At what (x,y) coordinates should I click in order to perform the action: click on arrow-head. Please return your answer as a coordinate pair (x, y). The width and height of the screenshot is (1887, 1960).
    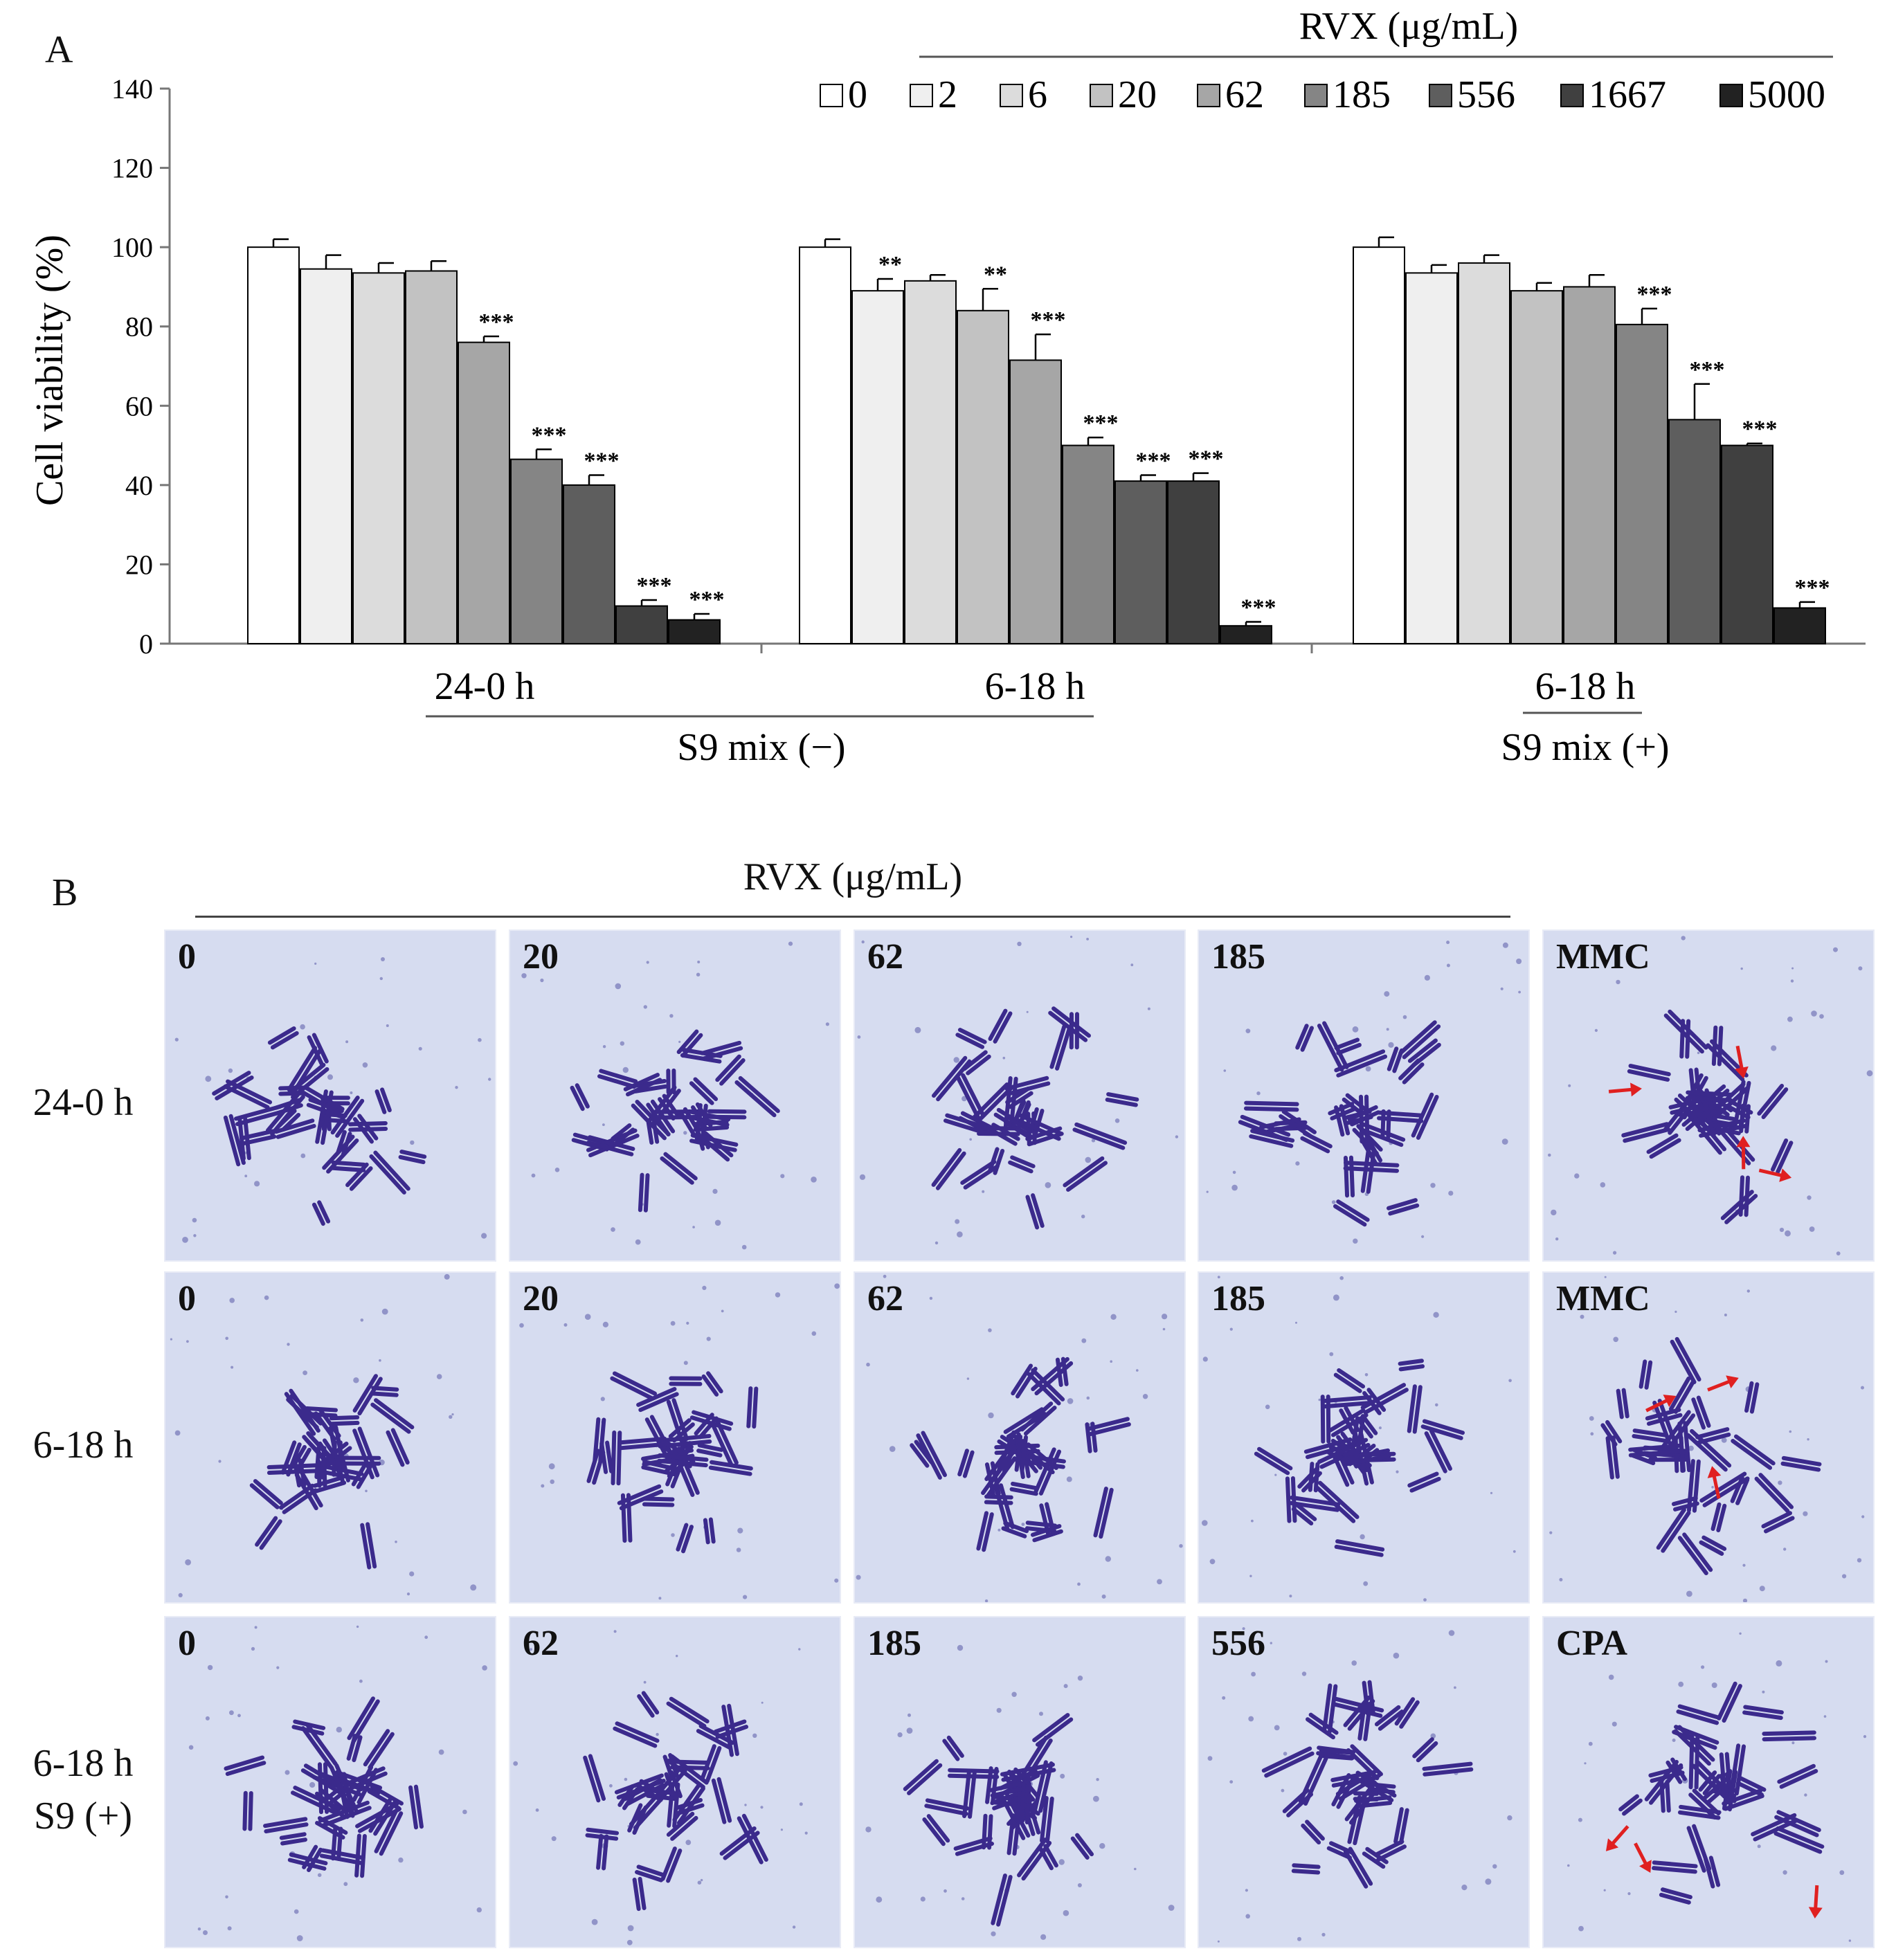
    Looking at the image, I should click on (1636, 1089).